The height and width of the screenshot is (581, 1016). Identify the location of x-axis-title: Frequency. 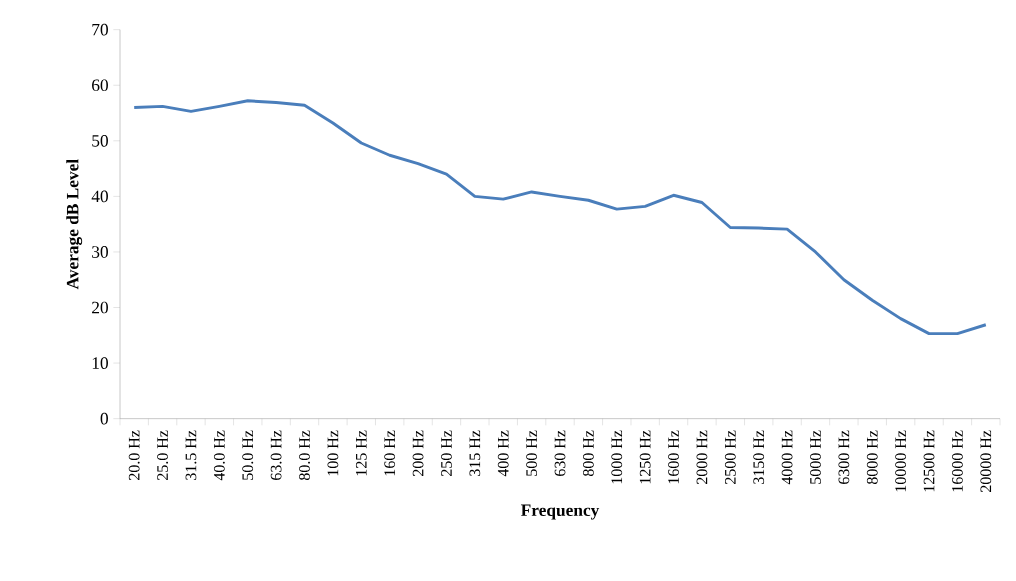
(560, 512).